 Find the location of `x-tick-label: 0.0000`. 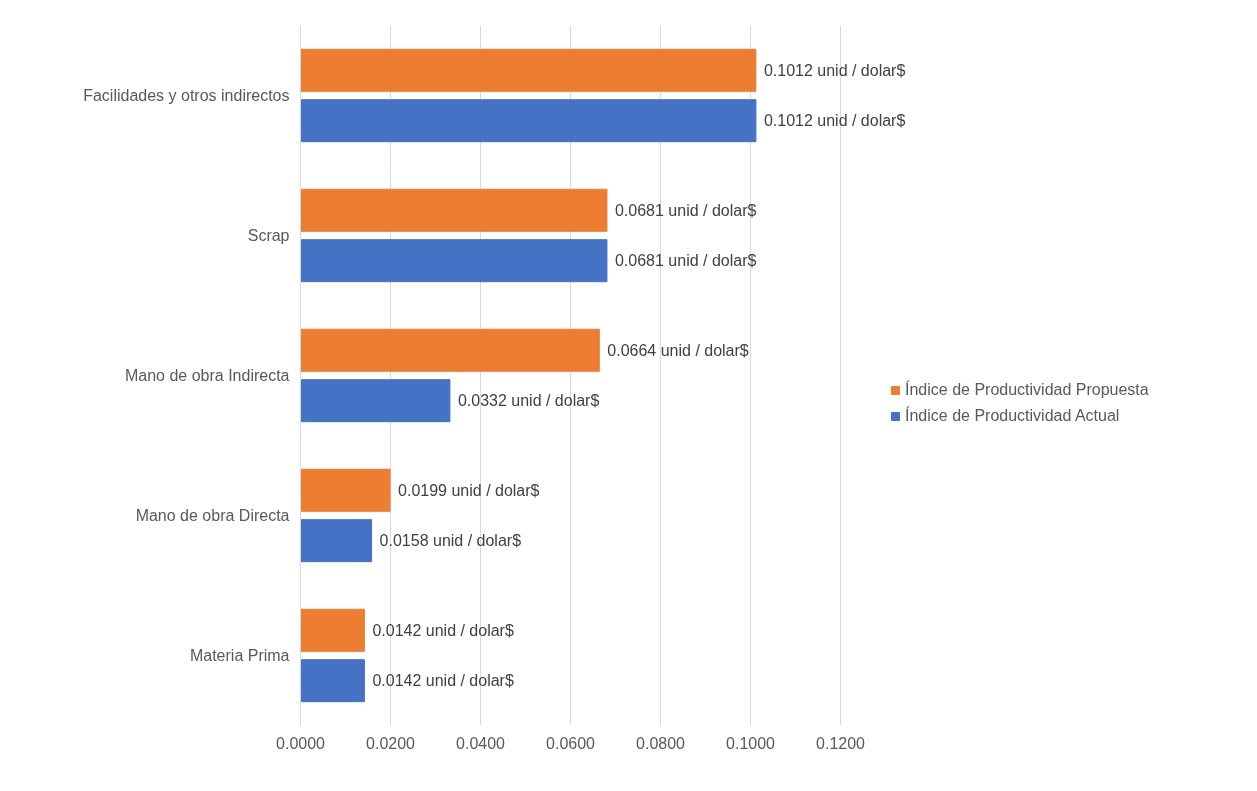

x-tick-label: 0.0000 is located at coordinates (301, 743).